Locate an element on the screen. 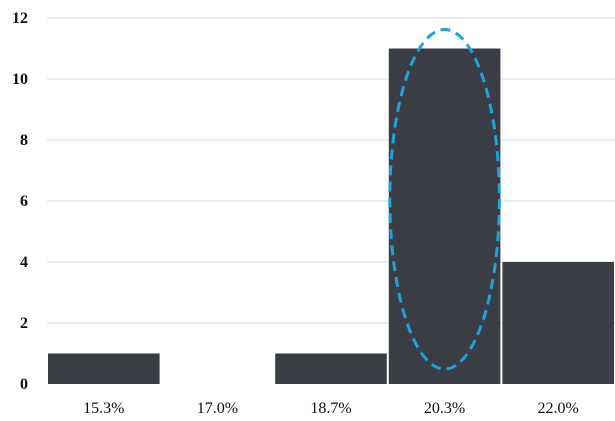 The height and width of the screenshot is (421, 615). y-tick-label: 4 is located at coordinates (24, 262).